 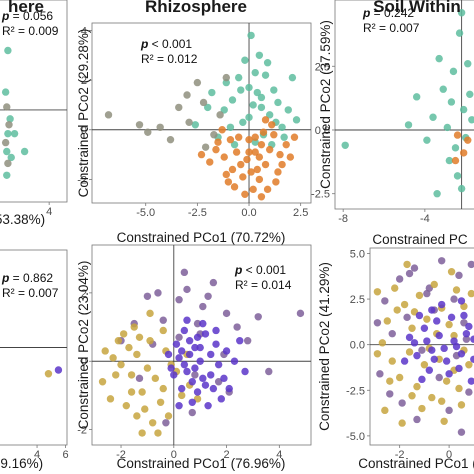 I want to click on y-tick-label: 0, so click(x=84, y=362).